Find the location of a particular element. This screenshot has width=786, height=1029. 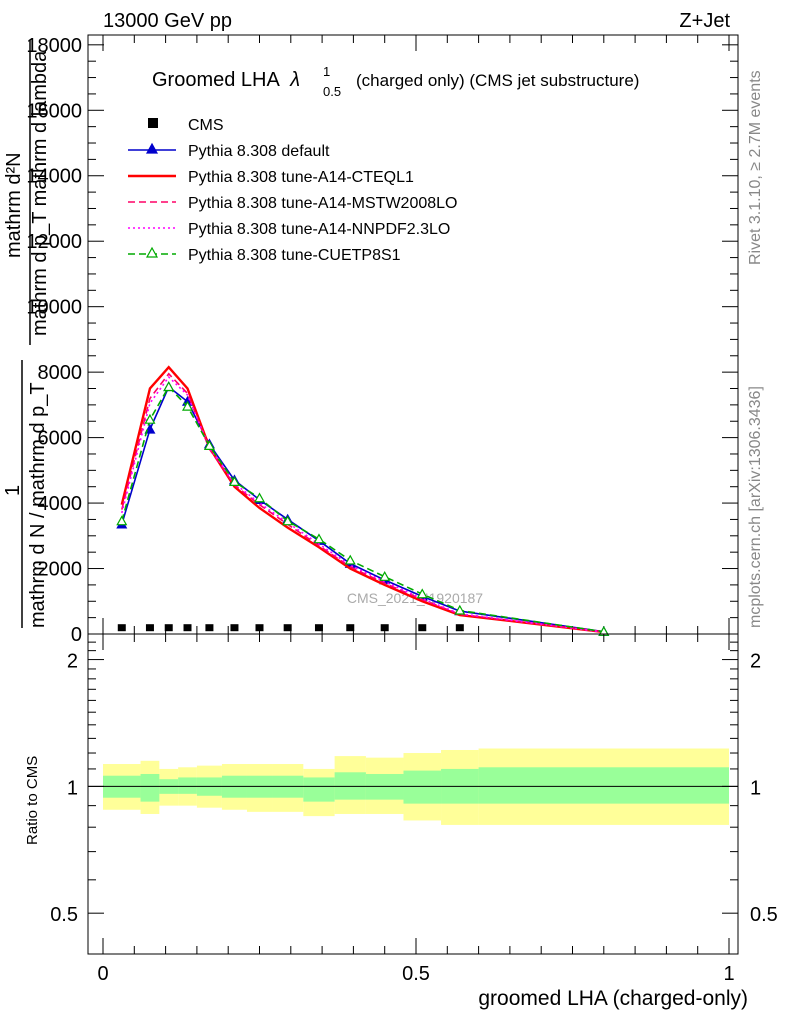

chart-title-rest: (charged only) (CMS jet substructure) is located at coordinates (497, 80).